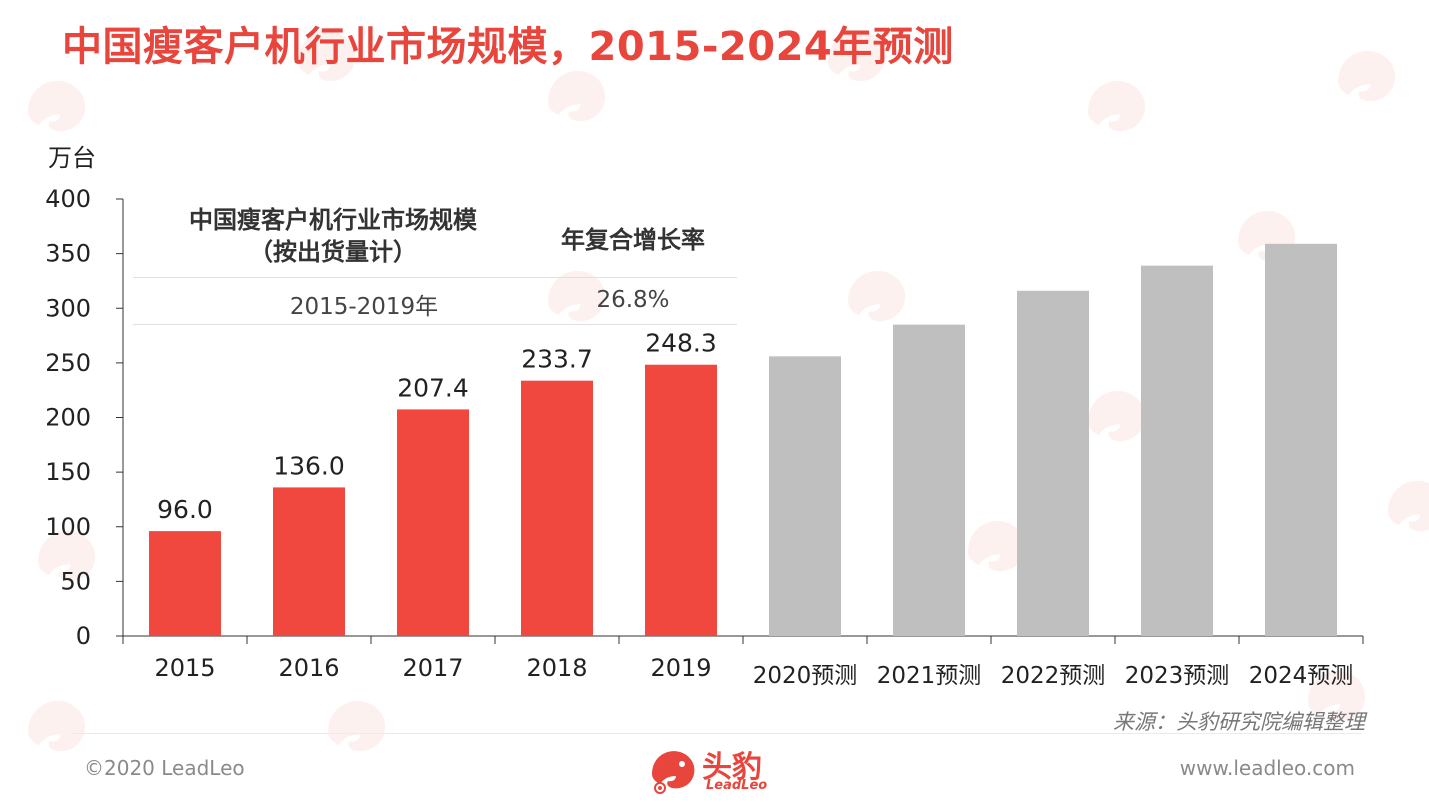 The width and height of the screenshot is (1429, 802). Describe the element at coordinates (1053, 676) in the screenshot. I see `x-category-label: 2022预测` at that location.